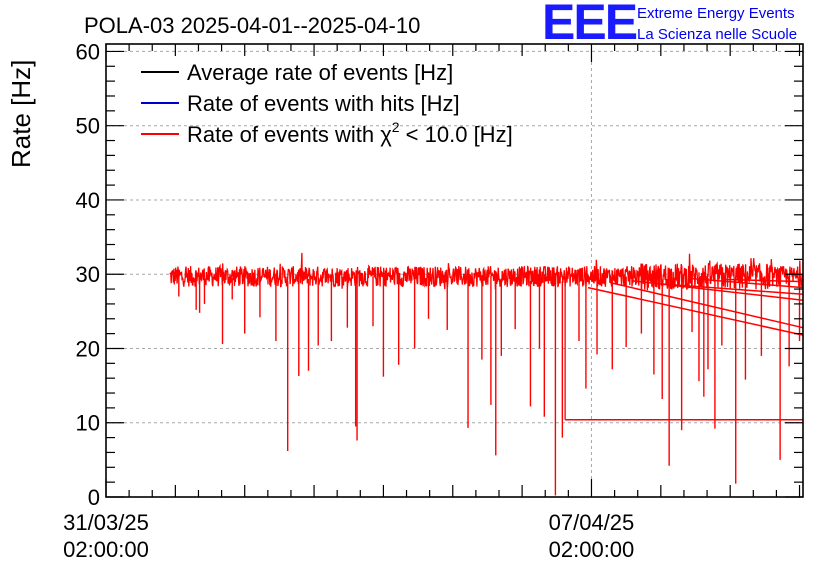 This screenshot has width=836, height=572. Describe the element at coordinates (21, 114) in the screenshot. I see `y-axis-label: Rate [Hz]` at that location.